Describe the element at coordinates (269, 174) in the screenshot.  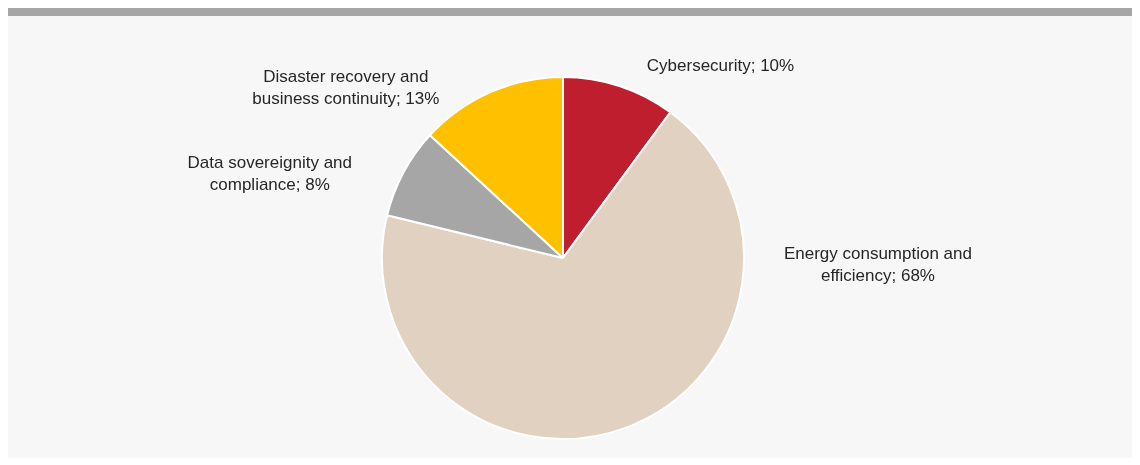
I see `slice-label: Data sovereignity and compliance; 8%` at that location.